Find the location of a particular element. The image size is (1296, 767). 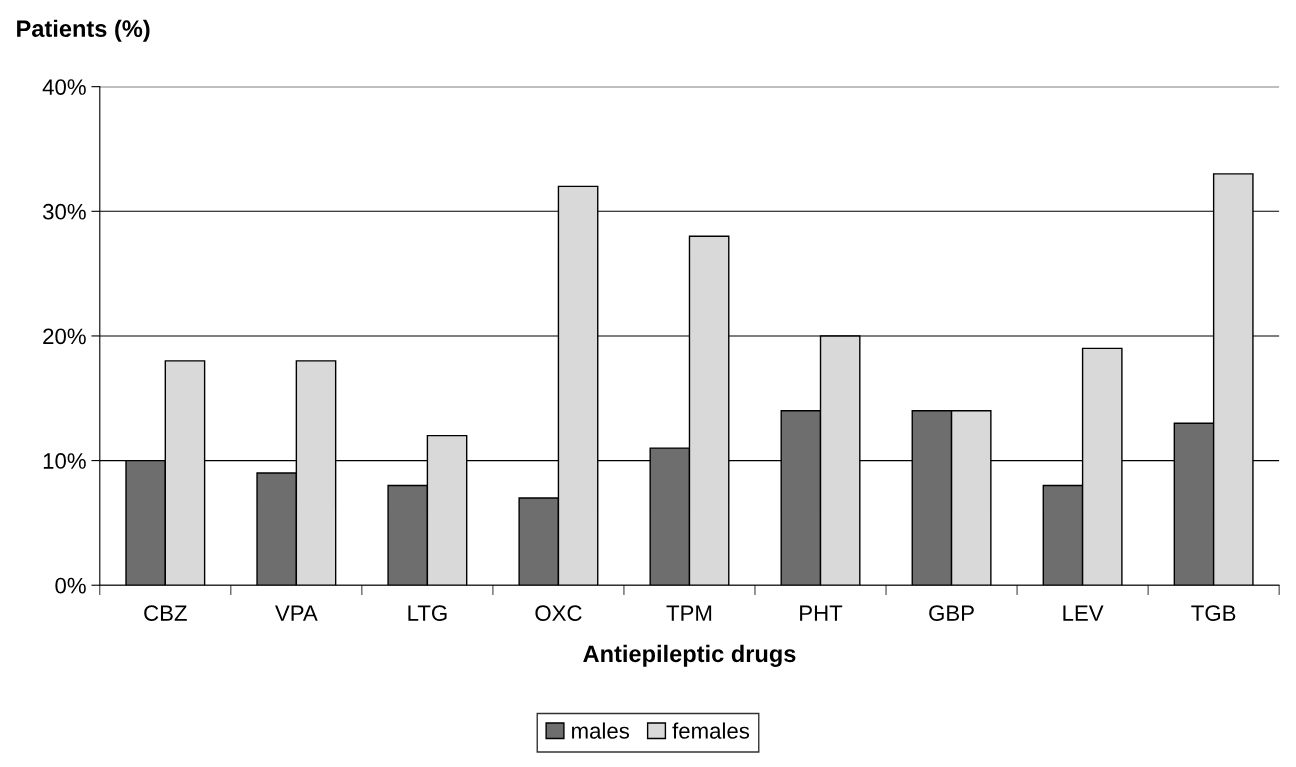

x-tick-label: OXC is located at coordinates (558, 613).